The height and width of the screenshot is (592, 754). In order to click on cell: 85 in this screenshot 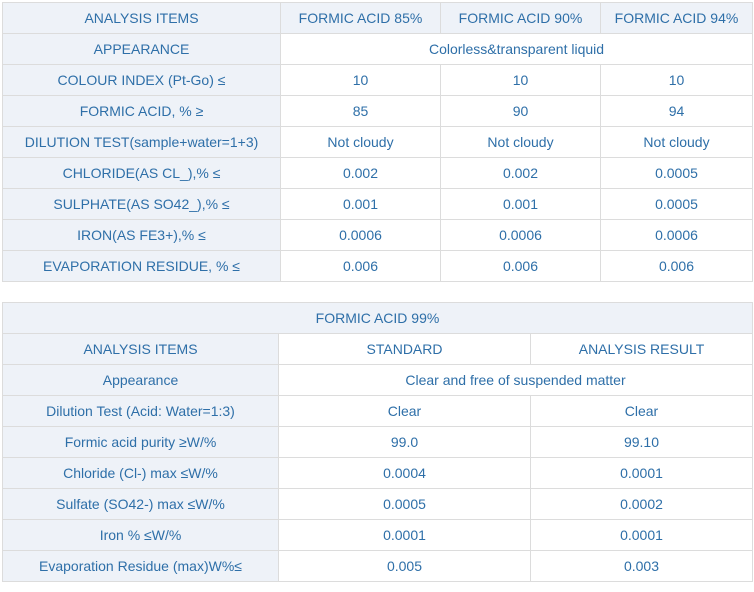, I will do `click(360, 111)`.